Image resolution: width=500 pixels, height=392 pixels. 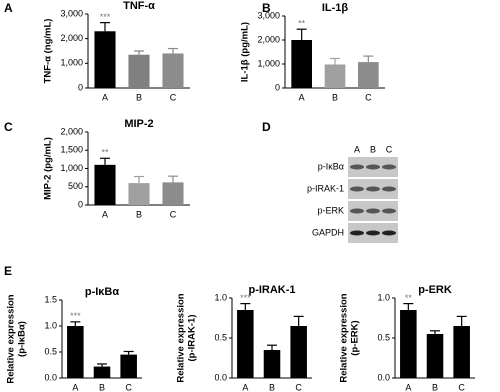 What do you see at coordinates (335, 8) in the screenshot?
I see `chart-title: IL-1β` at bounding box center [335, 8].